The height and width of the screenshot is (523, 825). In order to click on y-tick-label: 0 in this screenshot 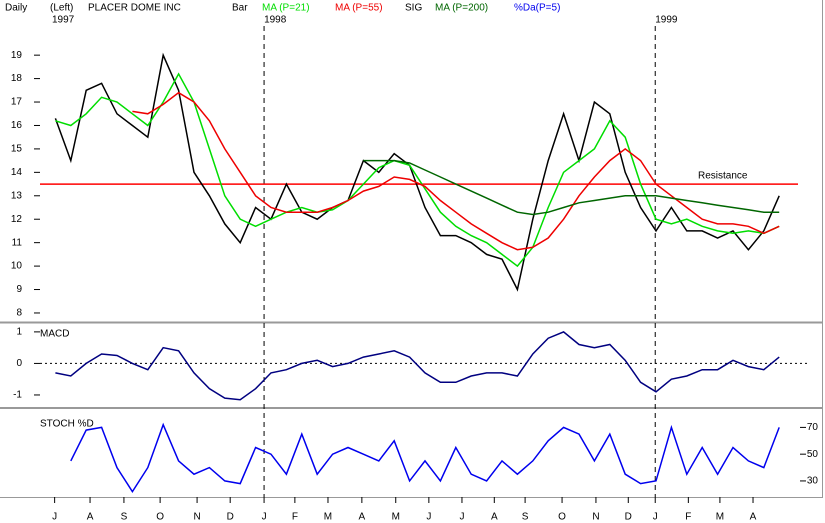, I will do `click(19, 363)`.